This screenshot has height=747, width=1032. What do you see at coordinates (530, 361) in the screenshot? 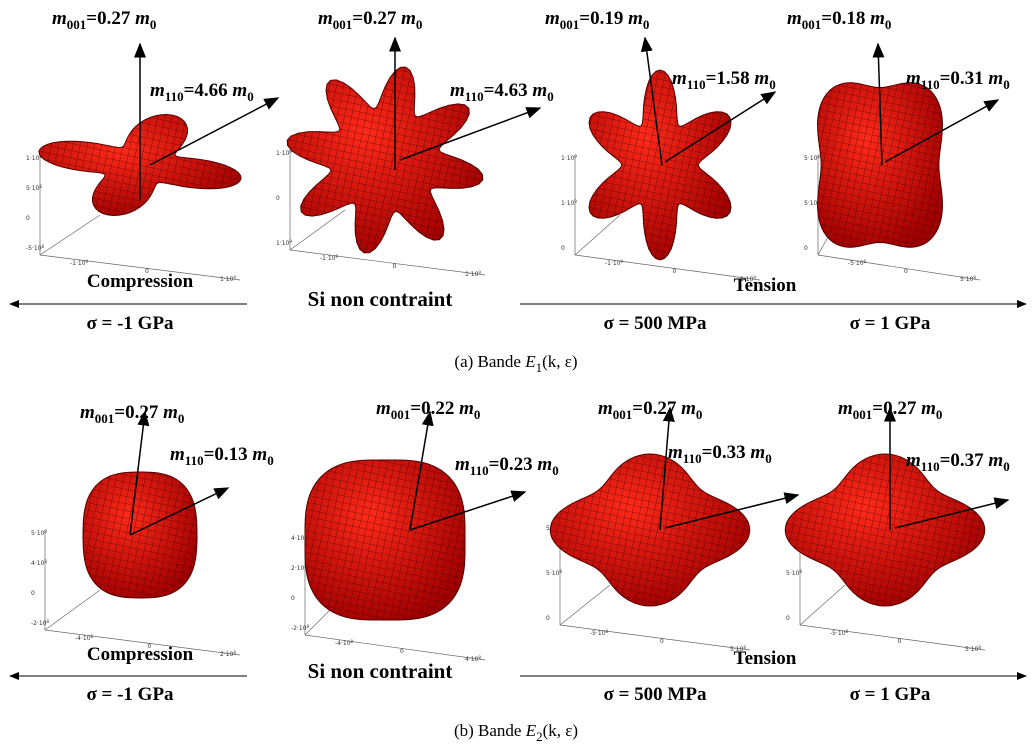
I see `label-part: E` at bounding box center [530, 361].